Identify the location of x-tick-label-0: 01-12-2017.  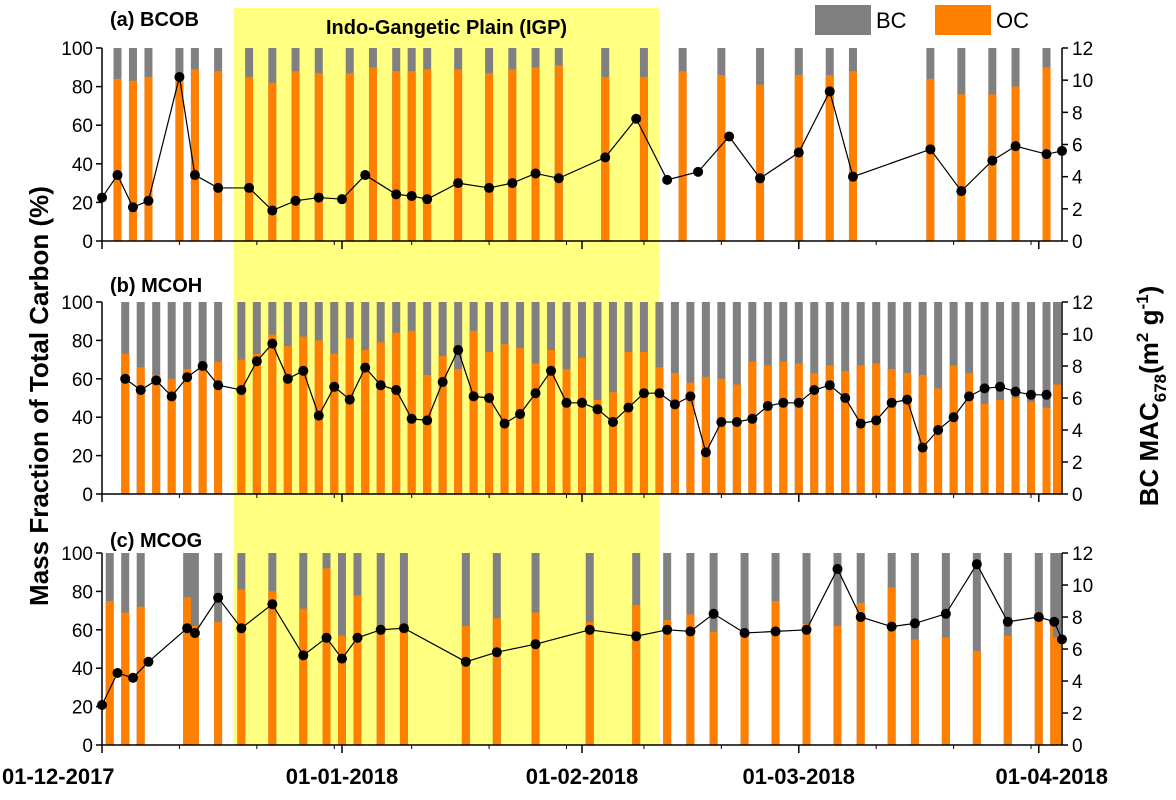
(58, 776).